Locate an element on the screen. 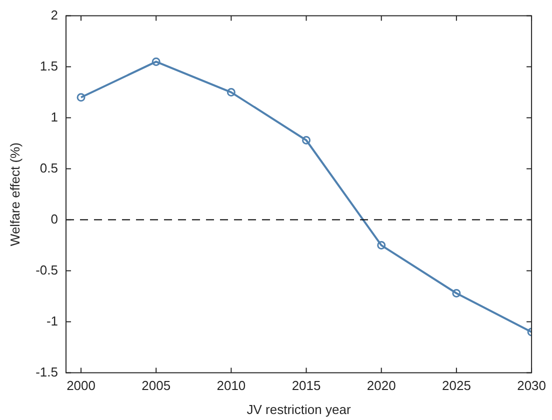 The height and width of the screenshot is (420, 552). x-axis-title: JV restriction year is located at coordinates (299, 409).